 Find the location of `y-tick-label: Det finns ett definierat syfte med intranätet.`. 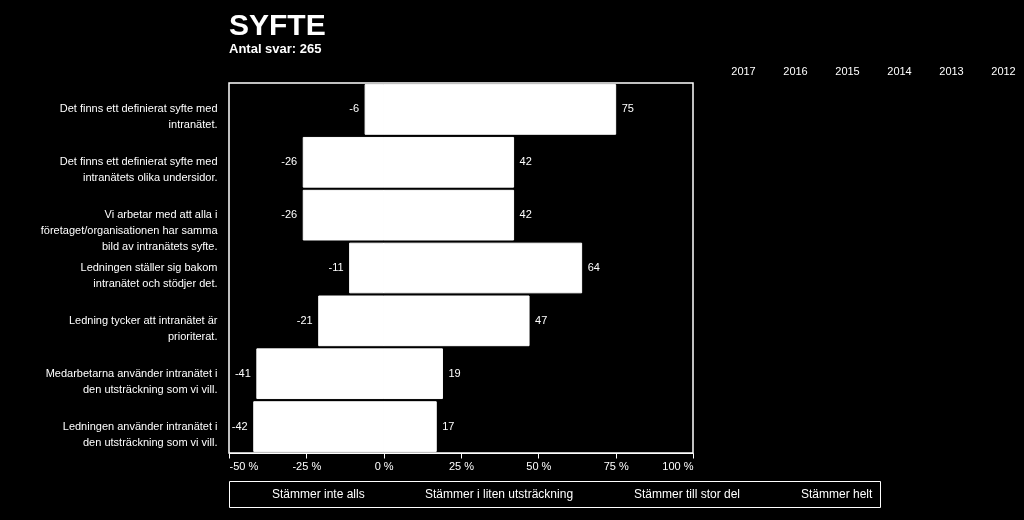

y-tick-label: Det finns ett definierat syfte med intranätet. is located at coordinates (138, 116).